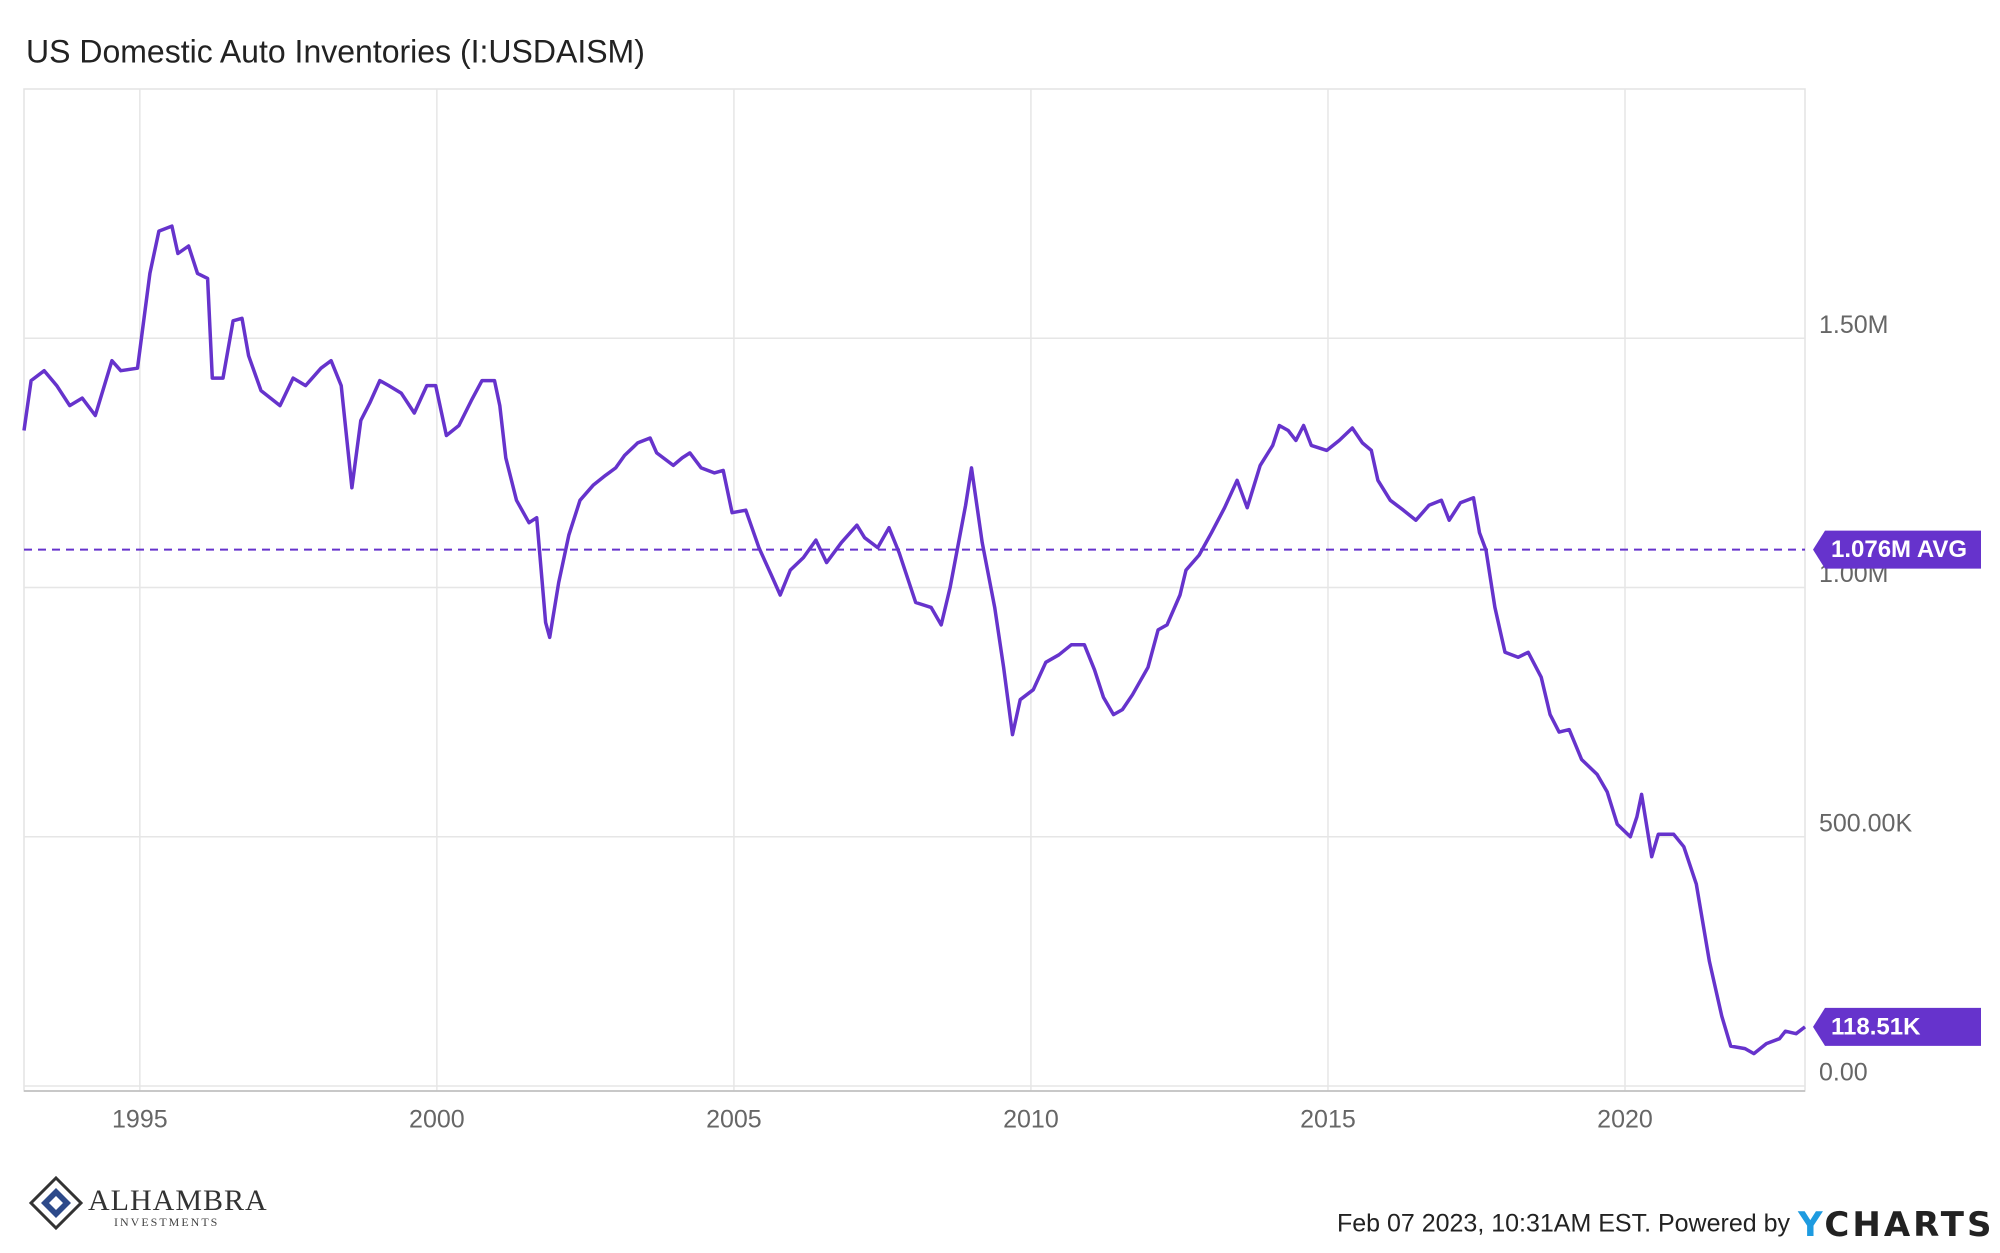 The image size is (2000, 1253). Describe the element at coordinates (178, 1200) in the screenshot. I see `brand-name: ALHAMBRA` at that location.